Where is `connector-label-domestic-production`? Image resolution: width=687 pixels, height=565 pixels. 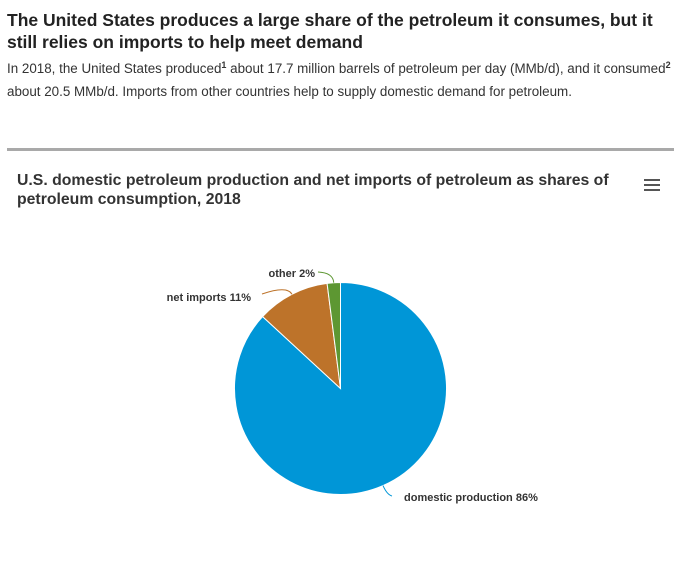 connector-label-domestic-production is located at coordinates (387, 491).